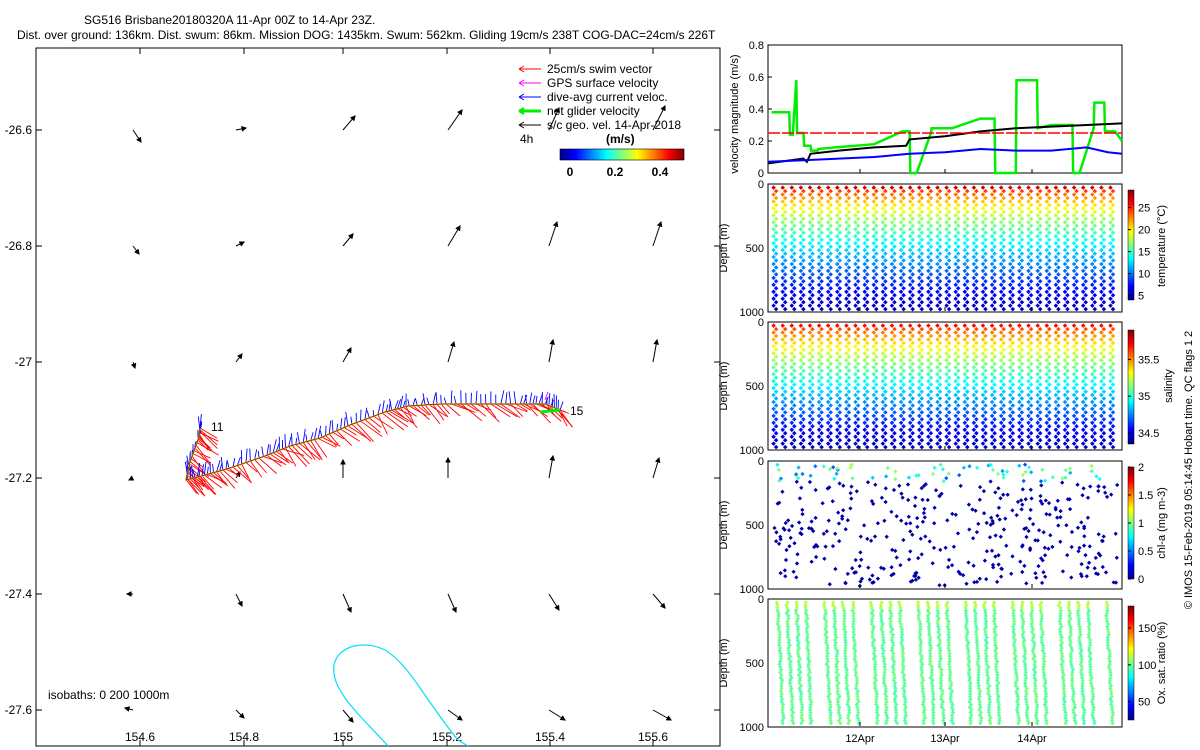  What do you see at coordinates (550, 737) in the screenshot?
I see `map-xtick-label: 155.4` at bounding box center [550, 737].